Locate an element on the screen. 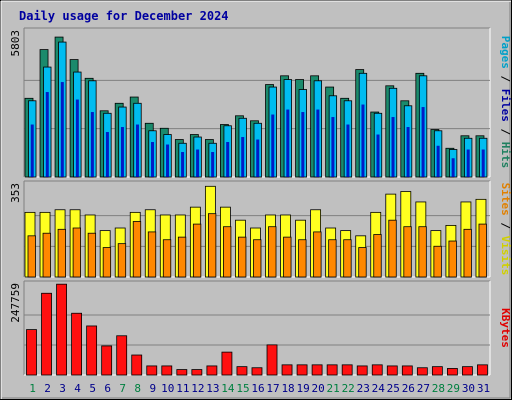 The image size is (512, 400). x-tick-label-day-6: 6 is located at coordinates (107, 388).